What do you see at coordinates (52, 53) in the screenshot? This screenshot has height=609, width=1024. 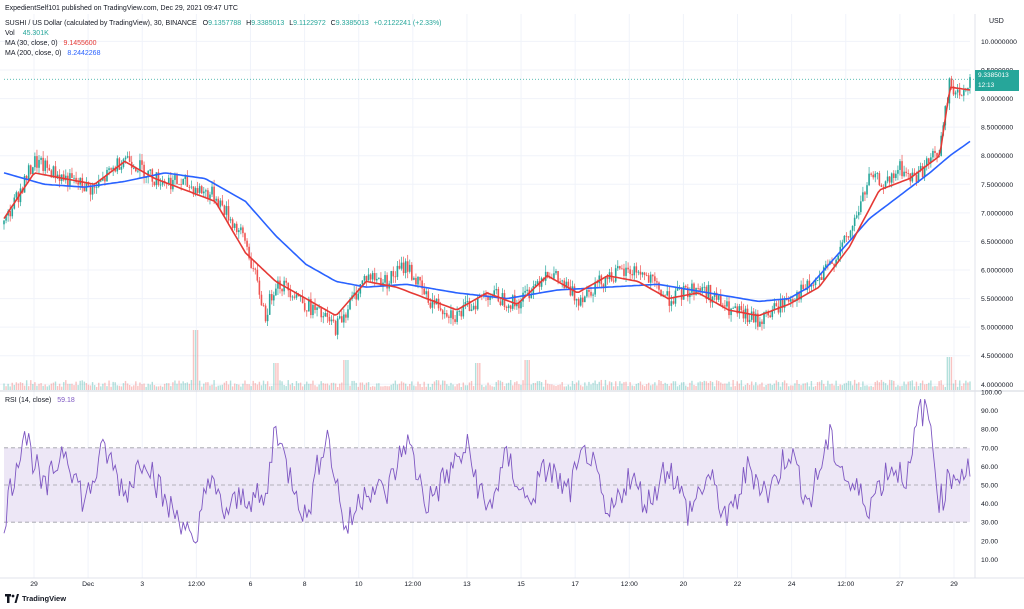 I see `ma200-legend: MA (200, close, 0) 8.2442268` at bounding box center [52, 53].